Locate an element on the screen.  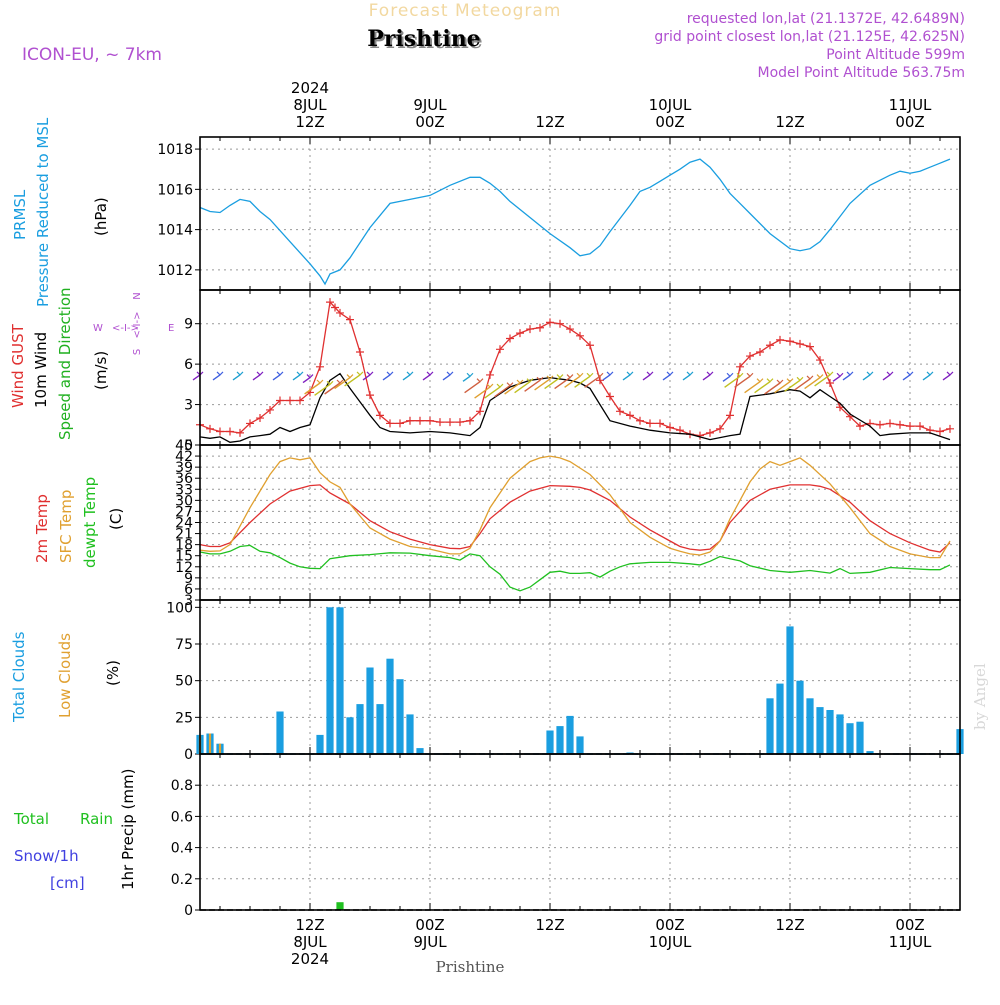
snow-unit-label: [cm] is located at coordinates (67, 883).